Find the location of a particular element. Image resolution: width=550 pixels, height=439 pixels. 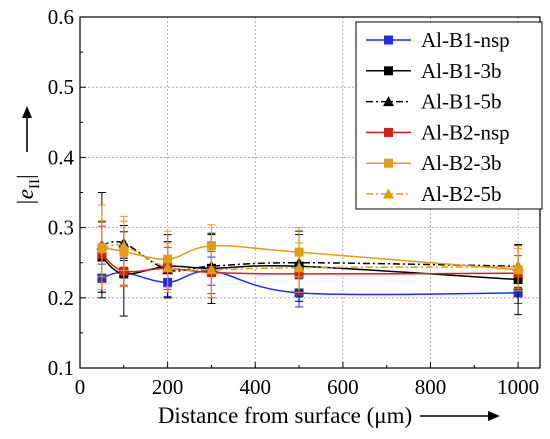

legend-entry: Al-B1-nsp is located at coordinates (438, 40).